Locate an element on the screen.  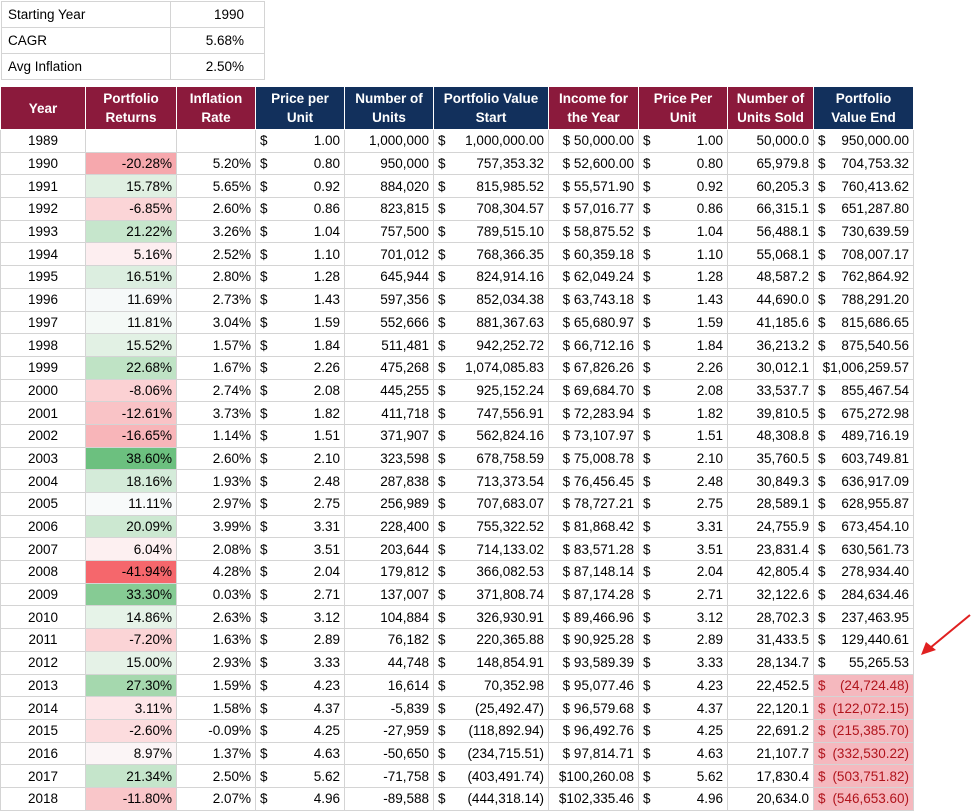
price-per-unit-sold-cell: $1.28 is located at coordinates (683, 277).